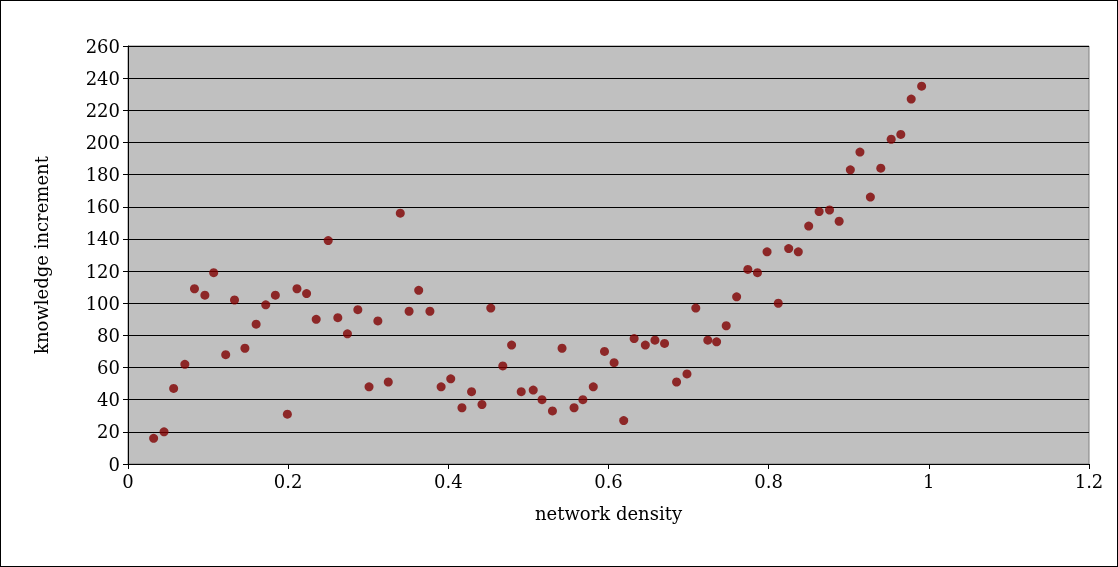 This screenshot has height=567, width=1118. What do you see at coordinates (108, 368) in the screenshot?
I see `y-tick-label: 60` at bounding box center [108, 368].